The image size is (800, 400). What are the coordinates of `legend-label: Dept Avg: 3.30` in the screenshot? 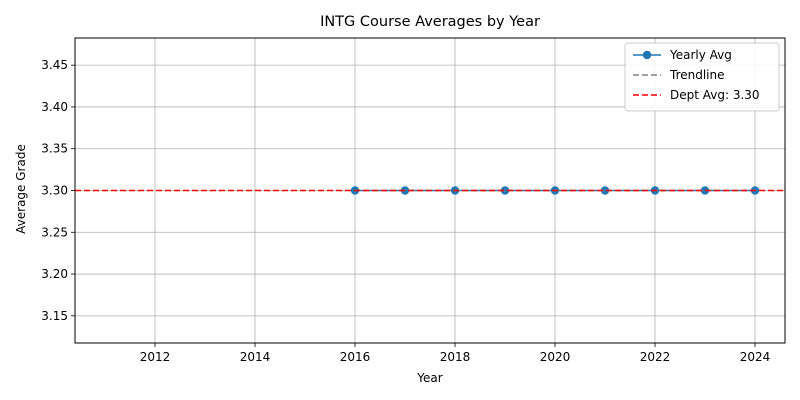 It's located at (715, 95).